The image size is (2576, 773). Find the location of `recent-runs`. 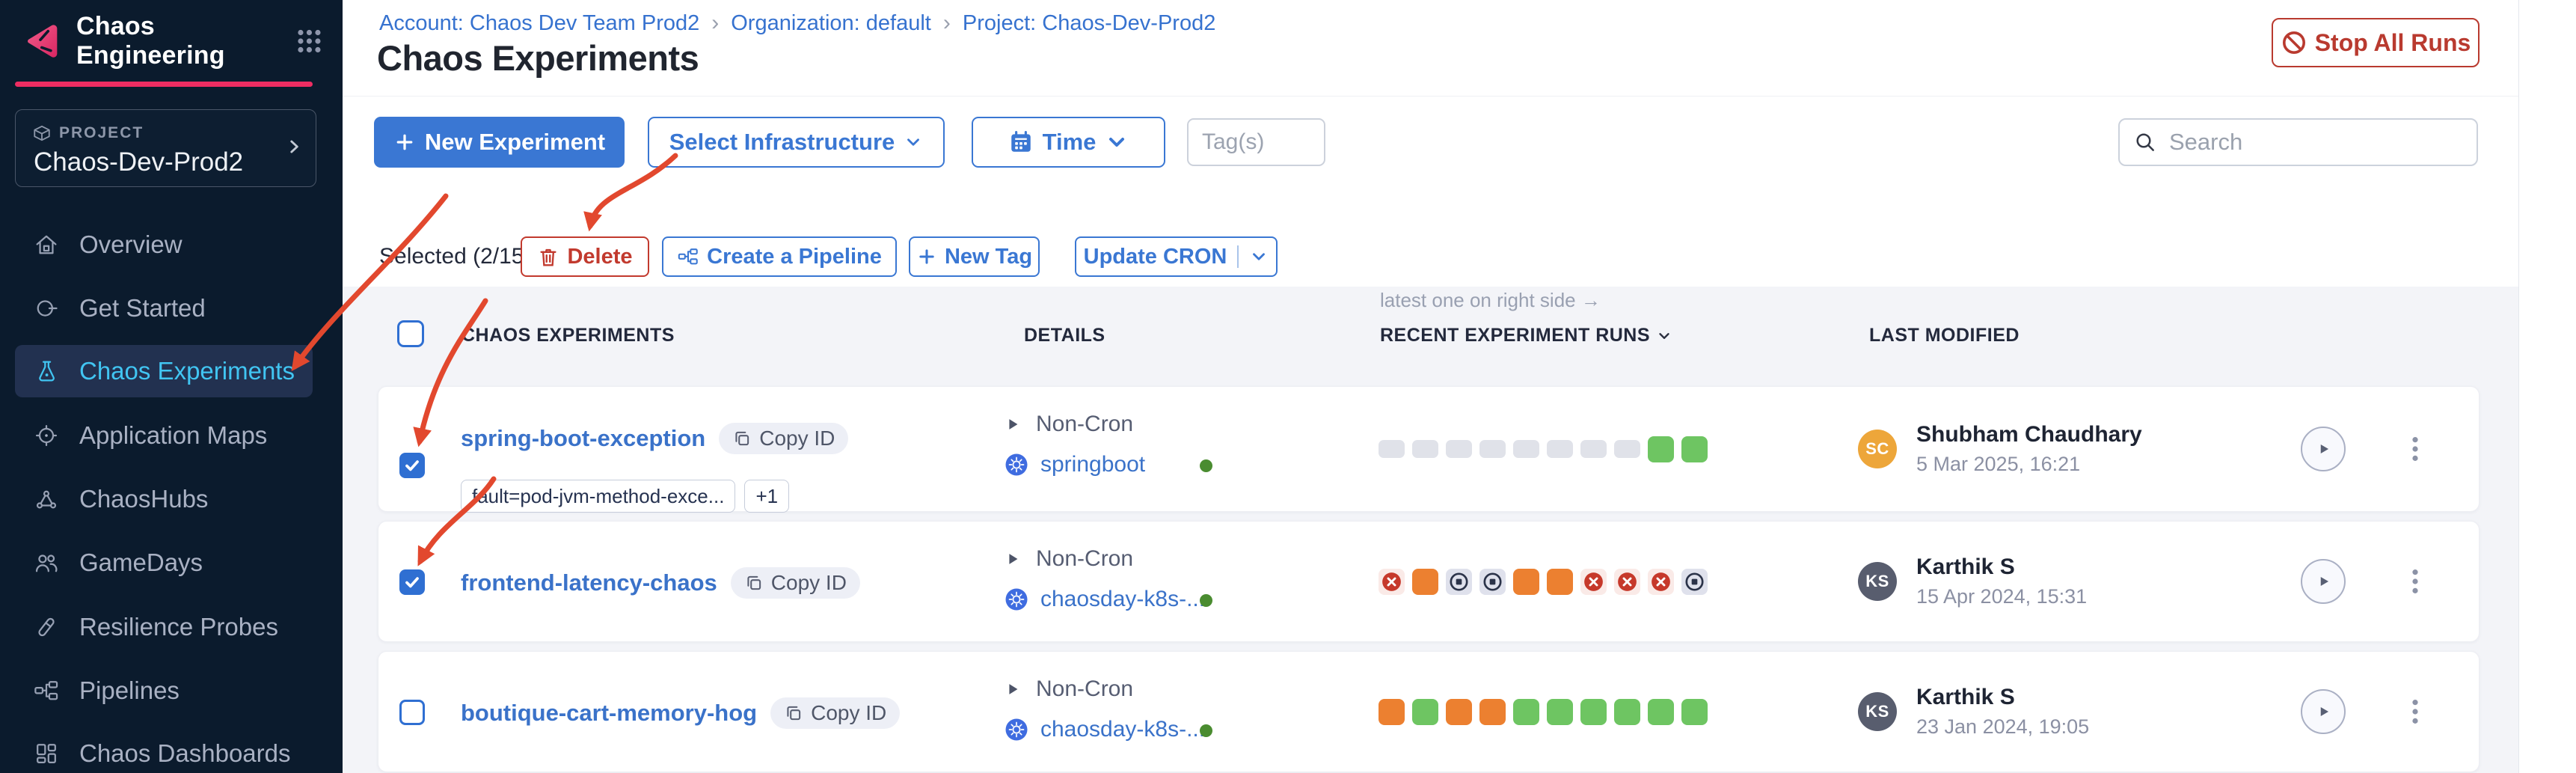

recent-runs is located at coordinates (1543, 712).